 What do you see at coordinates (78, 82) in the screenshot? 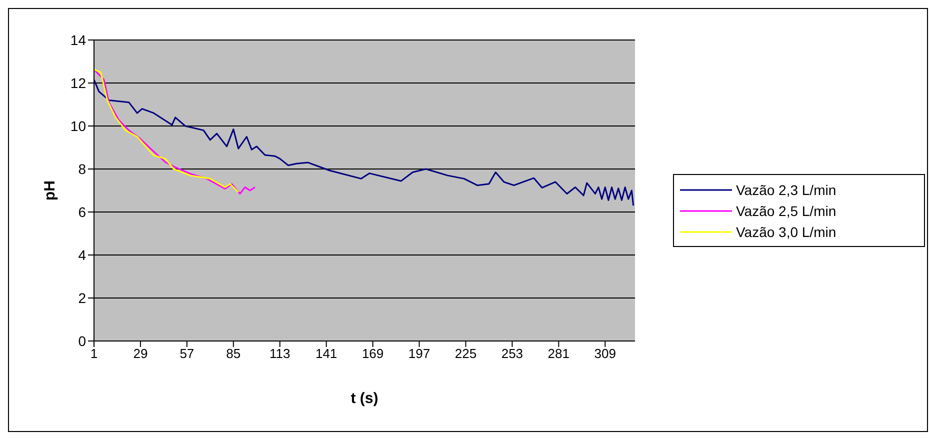
I see `y-tick-label: 12` at bounding box center [78, 82].